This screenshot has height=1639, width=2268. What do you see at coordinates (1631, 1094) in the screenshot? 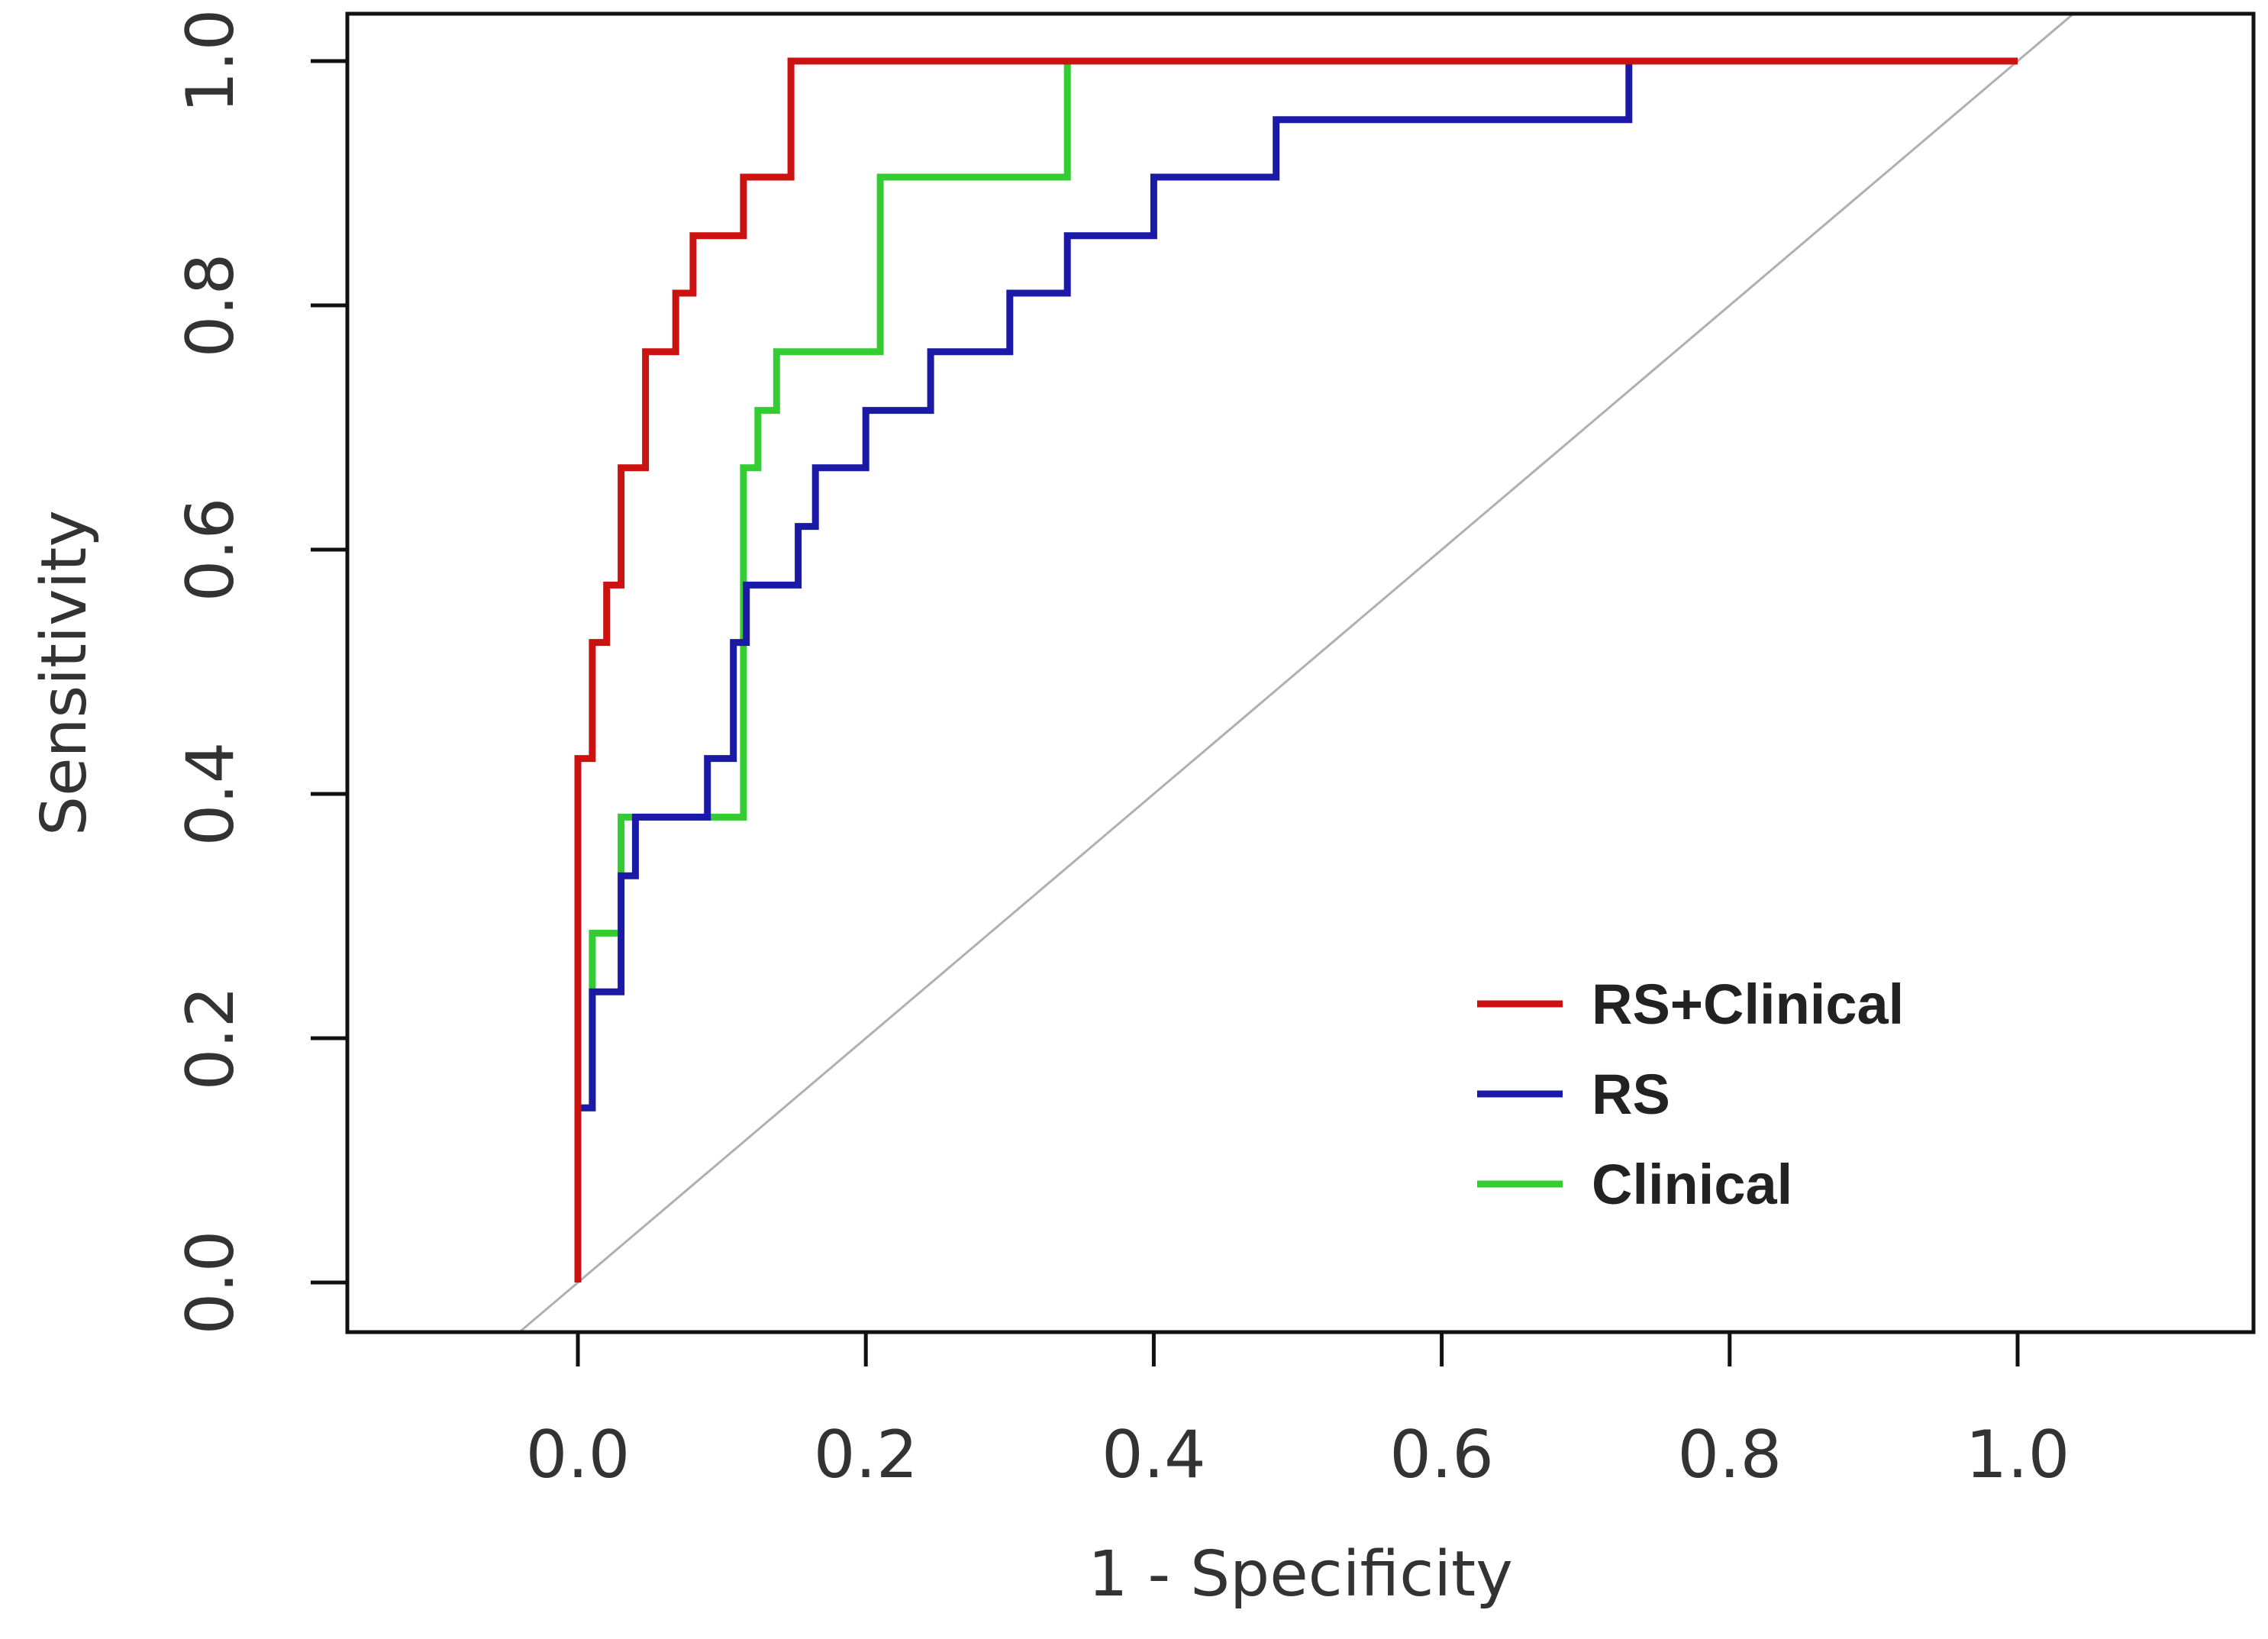
I see `legend-label: RS` at bounding box center [1631, 1094].